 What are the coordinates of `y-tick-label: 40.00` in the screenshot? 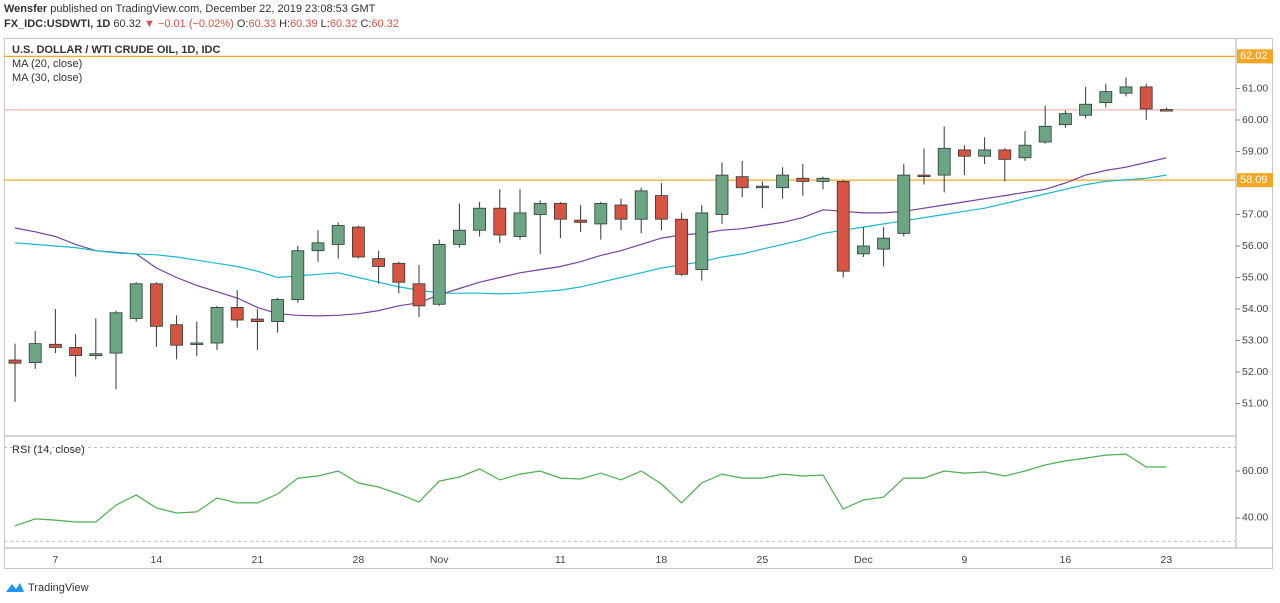 It's located at (1255, 518).